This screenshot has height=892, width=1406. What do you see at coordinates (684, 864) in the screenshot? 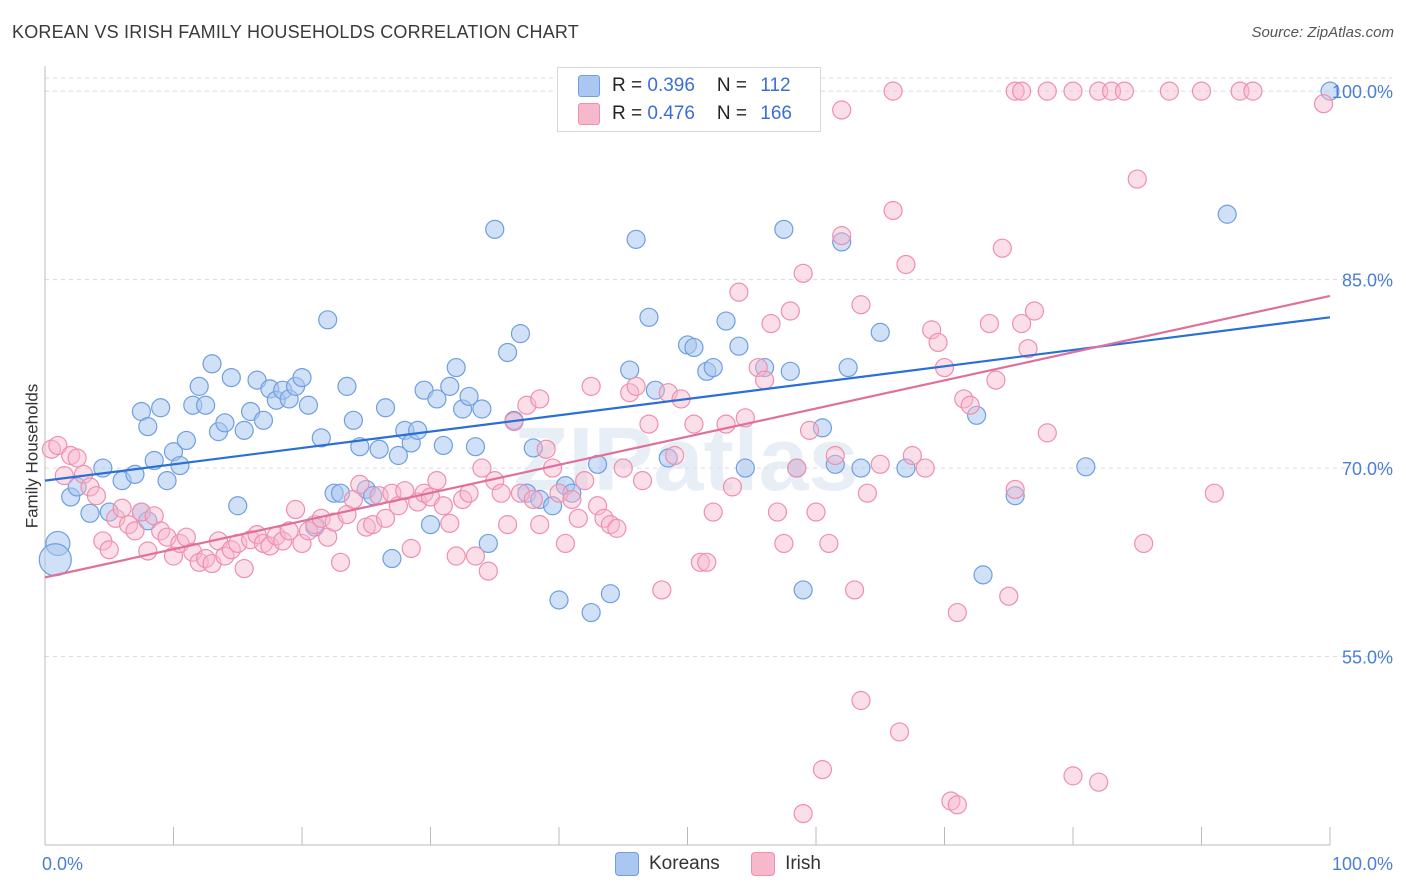
I see `legend-koreans-label: Koreans` at bounding box center [684, 864].